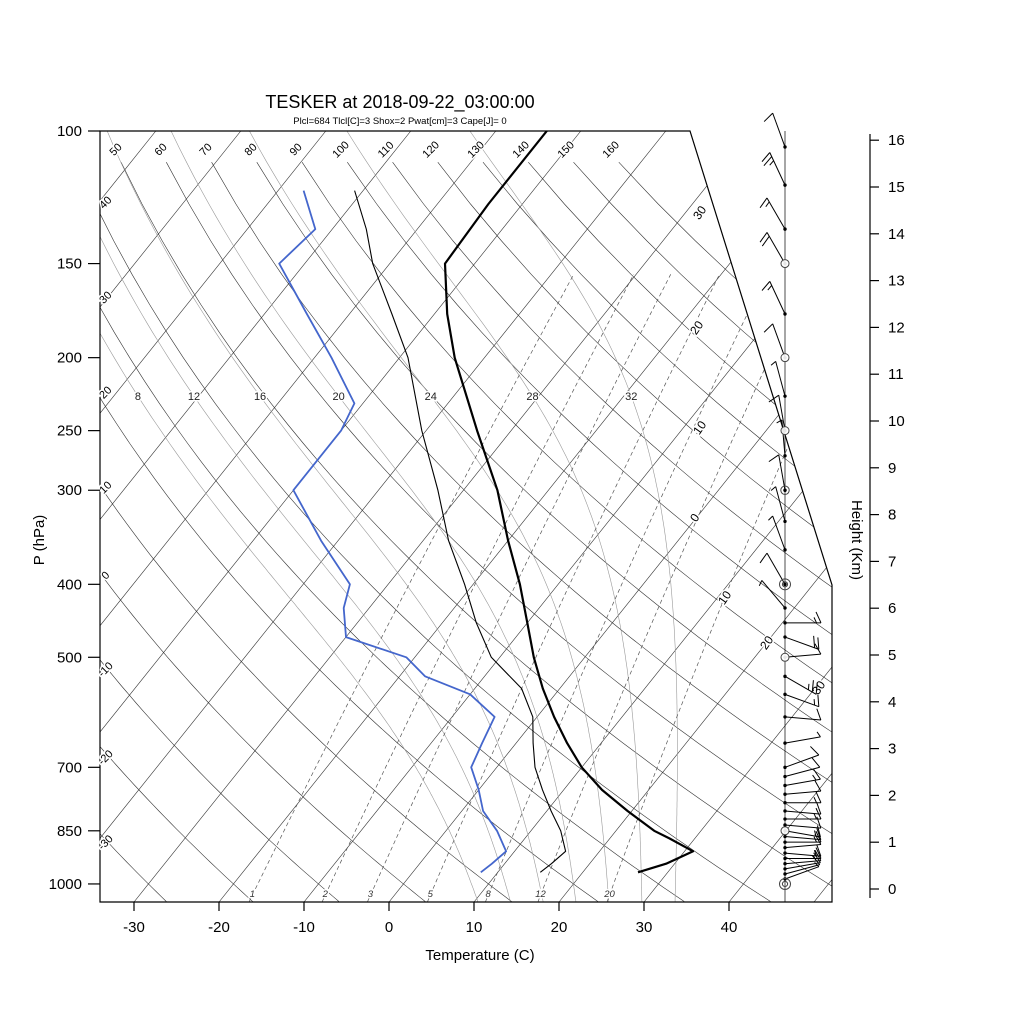  Describe the element at coordinates (69, 584) in the screenshot. I see `pressure-tick-label: 400` at that location.